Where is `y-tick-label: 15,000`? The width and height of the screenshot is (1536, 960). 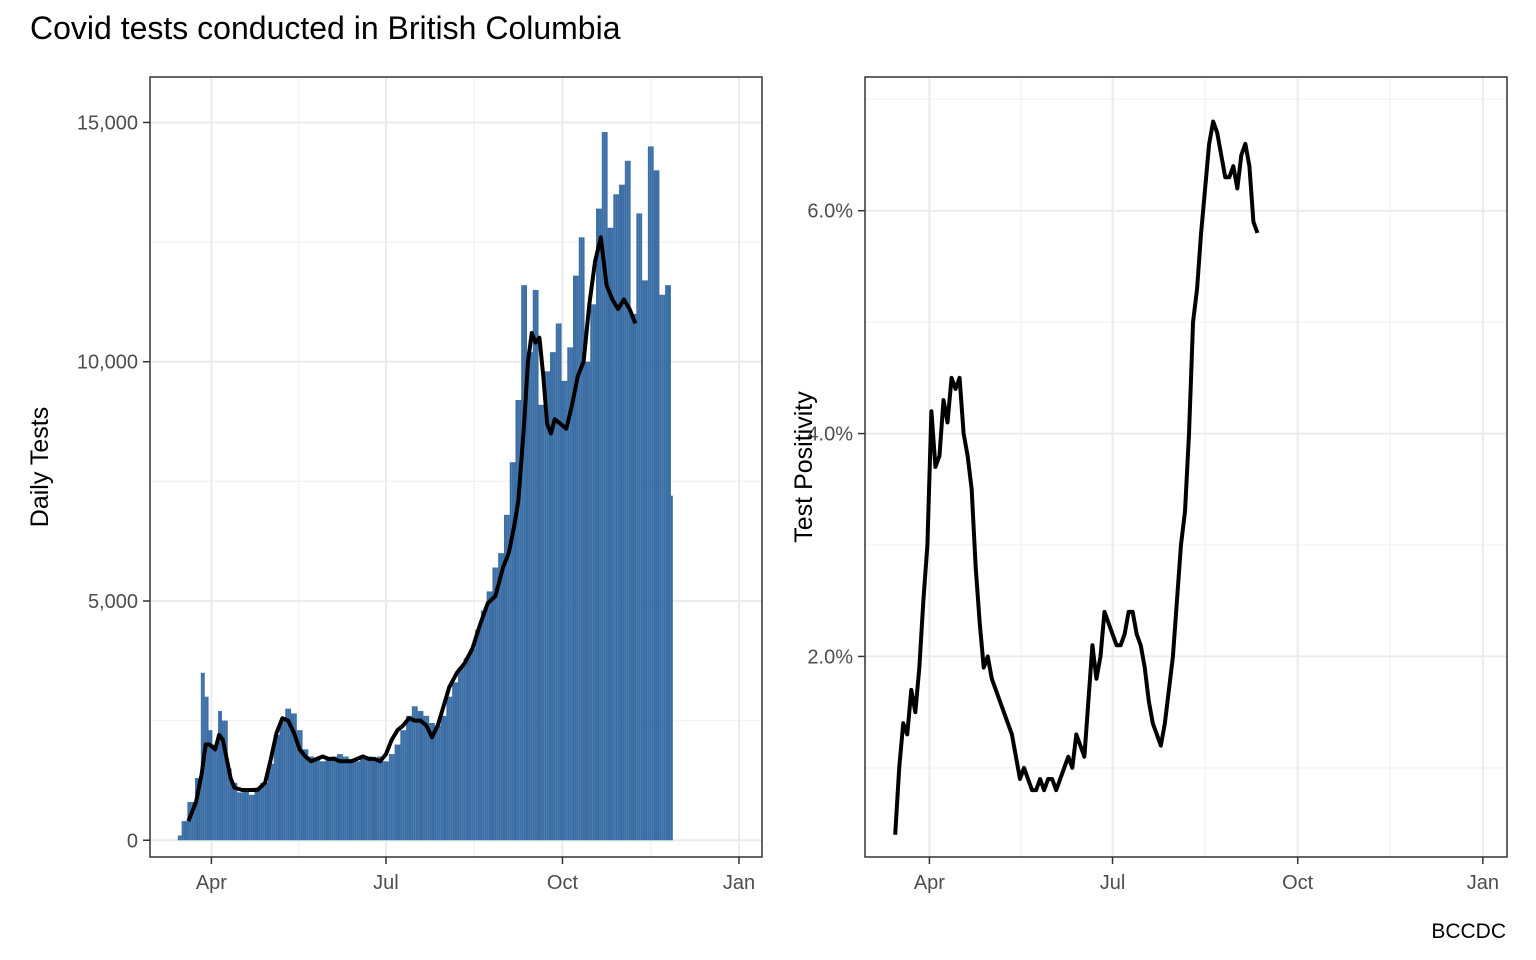
y-tick-label: 15,000 is located at coordinates (107, 123).